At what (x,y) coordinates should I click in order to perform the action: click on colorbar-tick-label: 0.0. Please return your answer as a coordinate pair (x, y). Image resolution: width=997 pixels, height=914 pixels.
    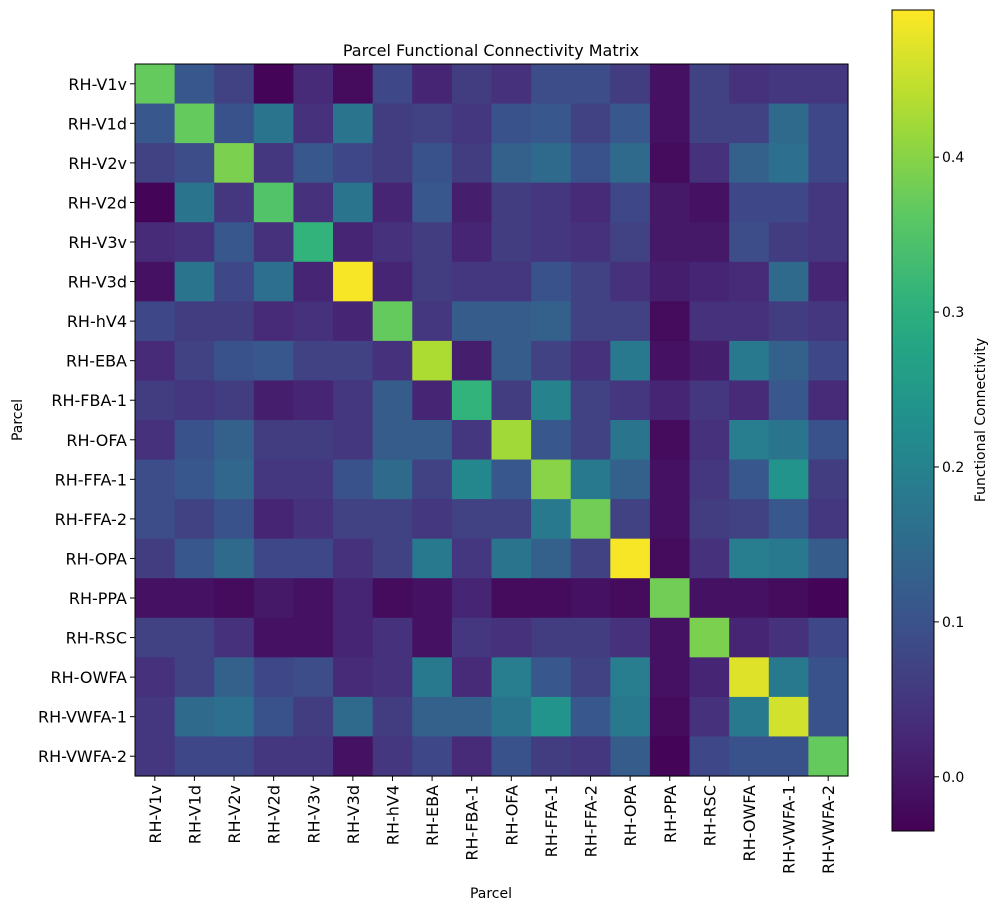
    Looking at the image, I should click on (953, 778).